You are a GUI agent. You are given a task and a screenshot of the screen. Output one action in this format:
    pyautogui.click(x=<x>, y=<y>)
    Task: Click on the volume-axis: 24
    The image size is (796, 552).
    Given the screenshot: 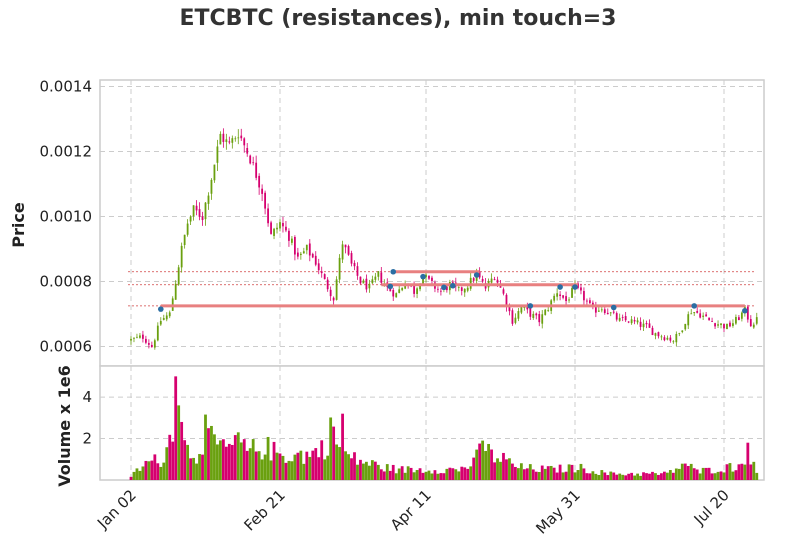 What is the action you would take?
    pyautogui.click(x=87, y=417)
    